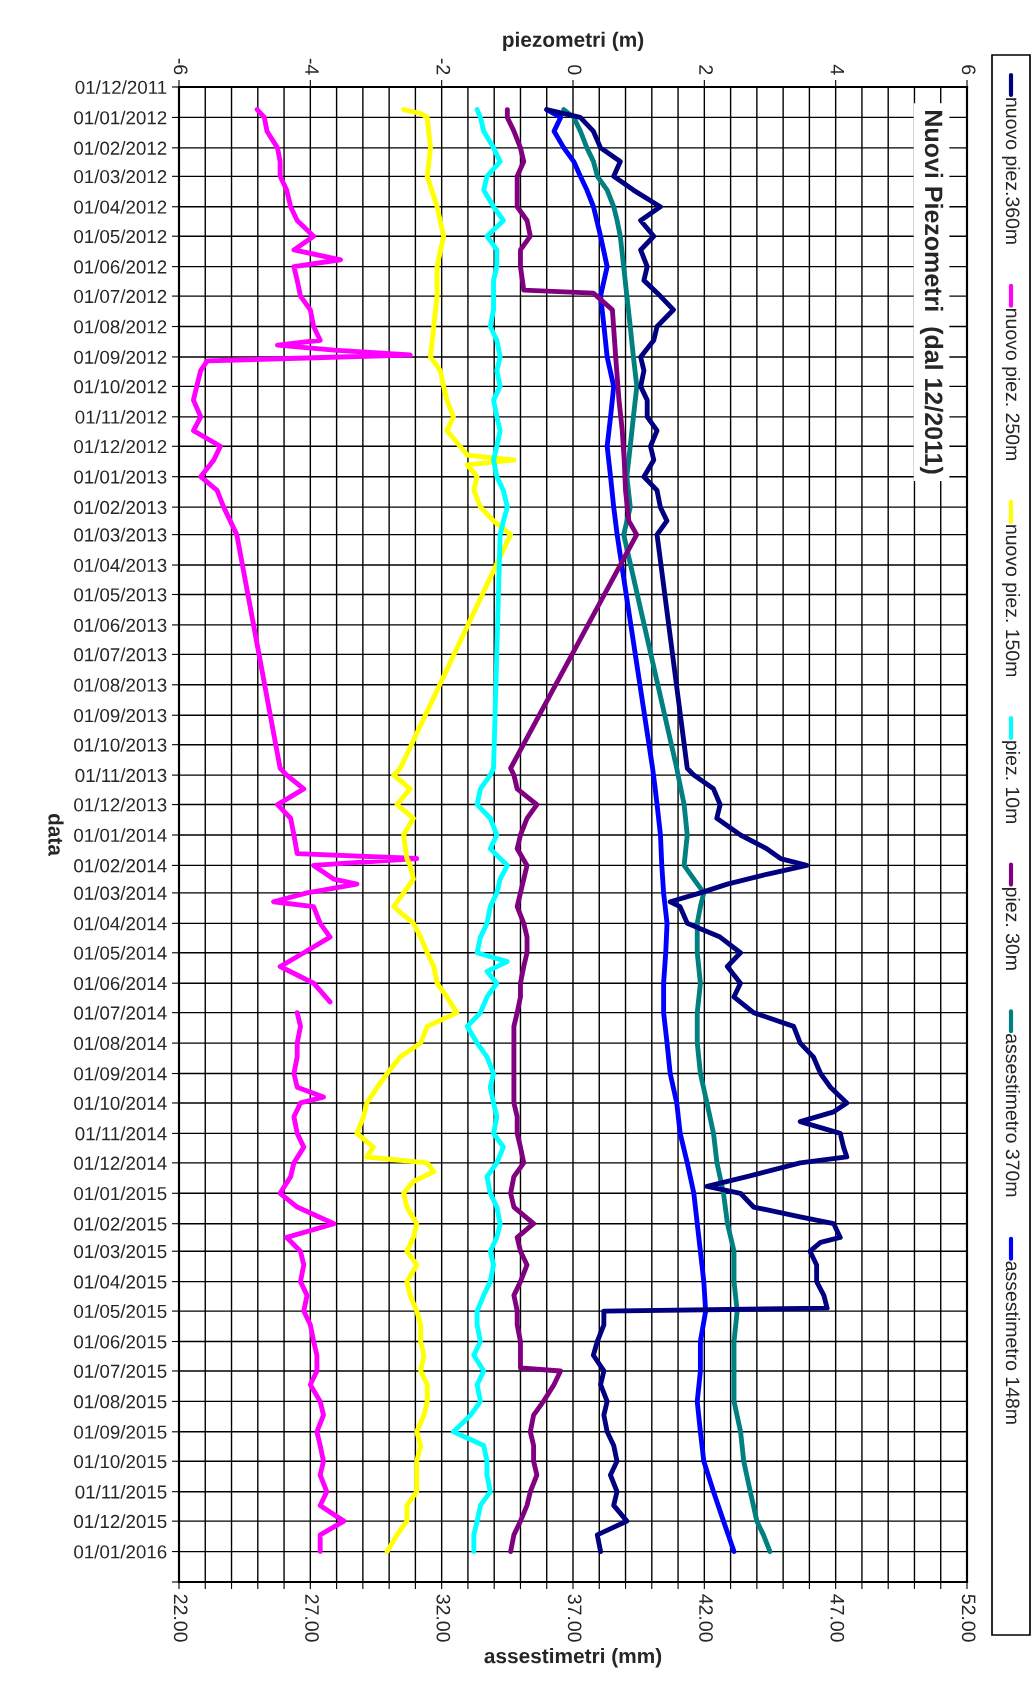 This screenshot has width=1032, height=1695. What do you see at coordinates (120, 835) in the screenshot?
I see `y-tick-label: 01/01/2014` at bounding box center [120, 835].